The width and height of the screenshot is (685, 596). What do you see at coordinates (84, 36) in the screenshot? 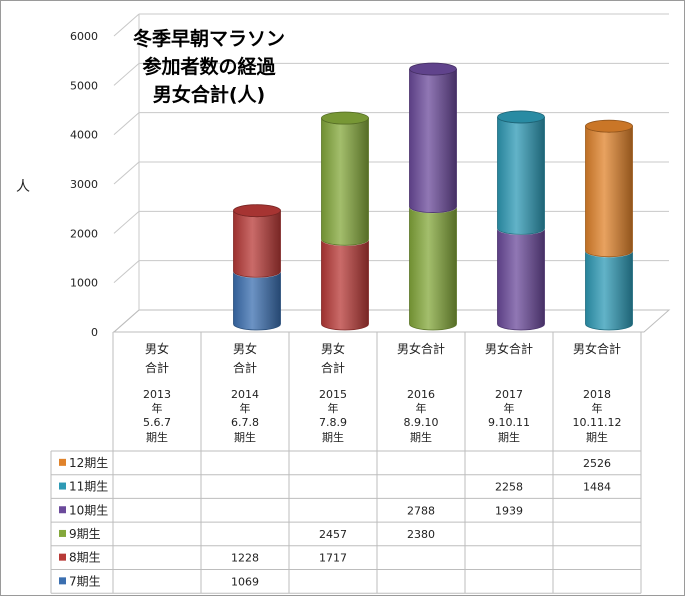
I see `y-tick-label: 6000` at bounding box center [84, 36].